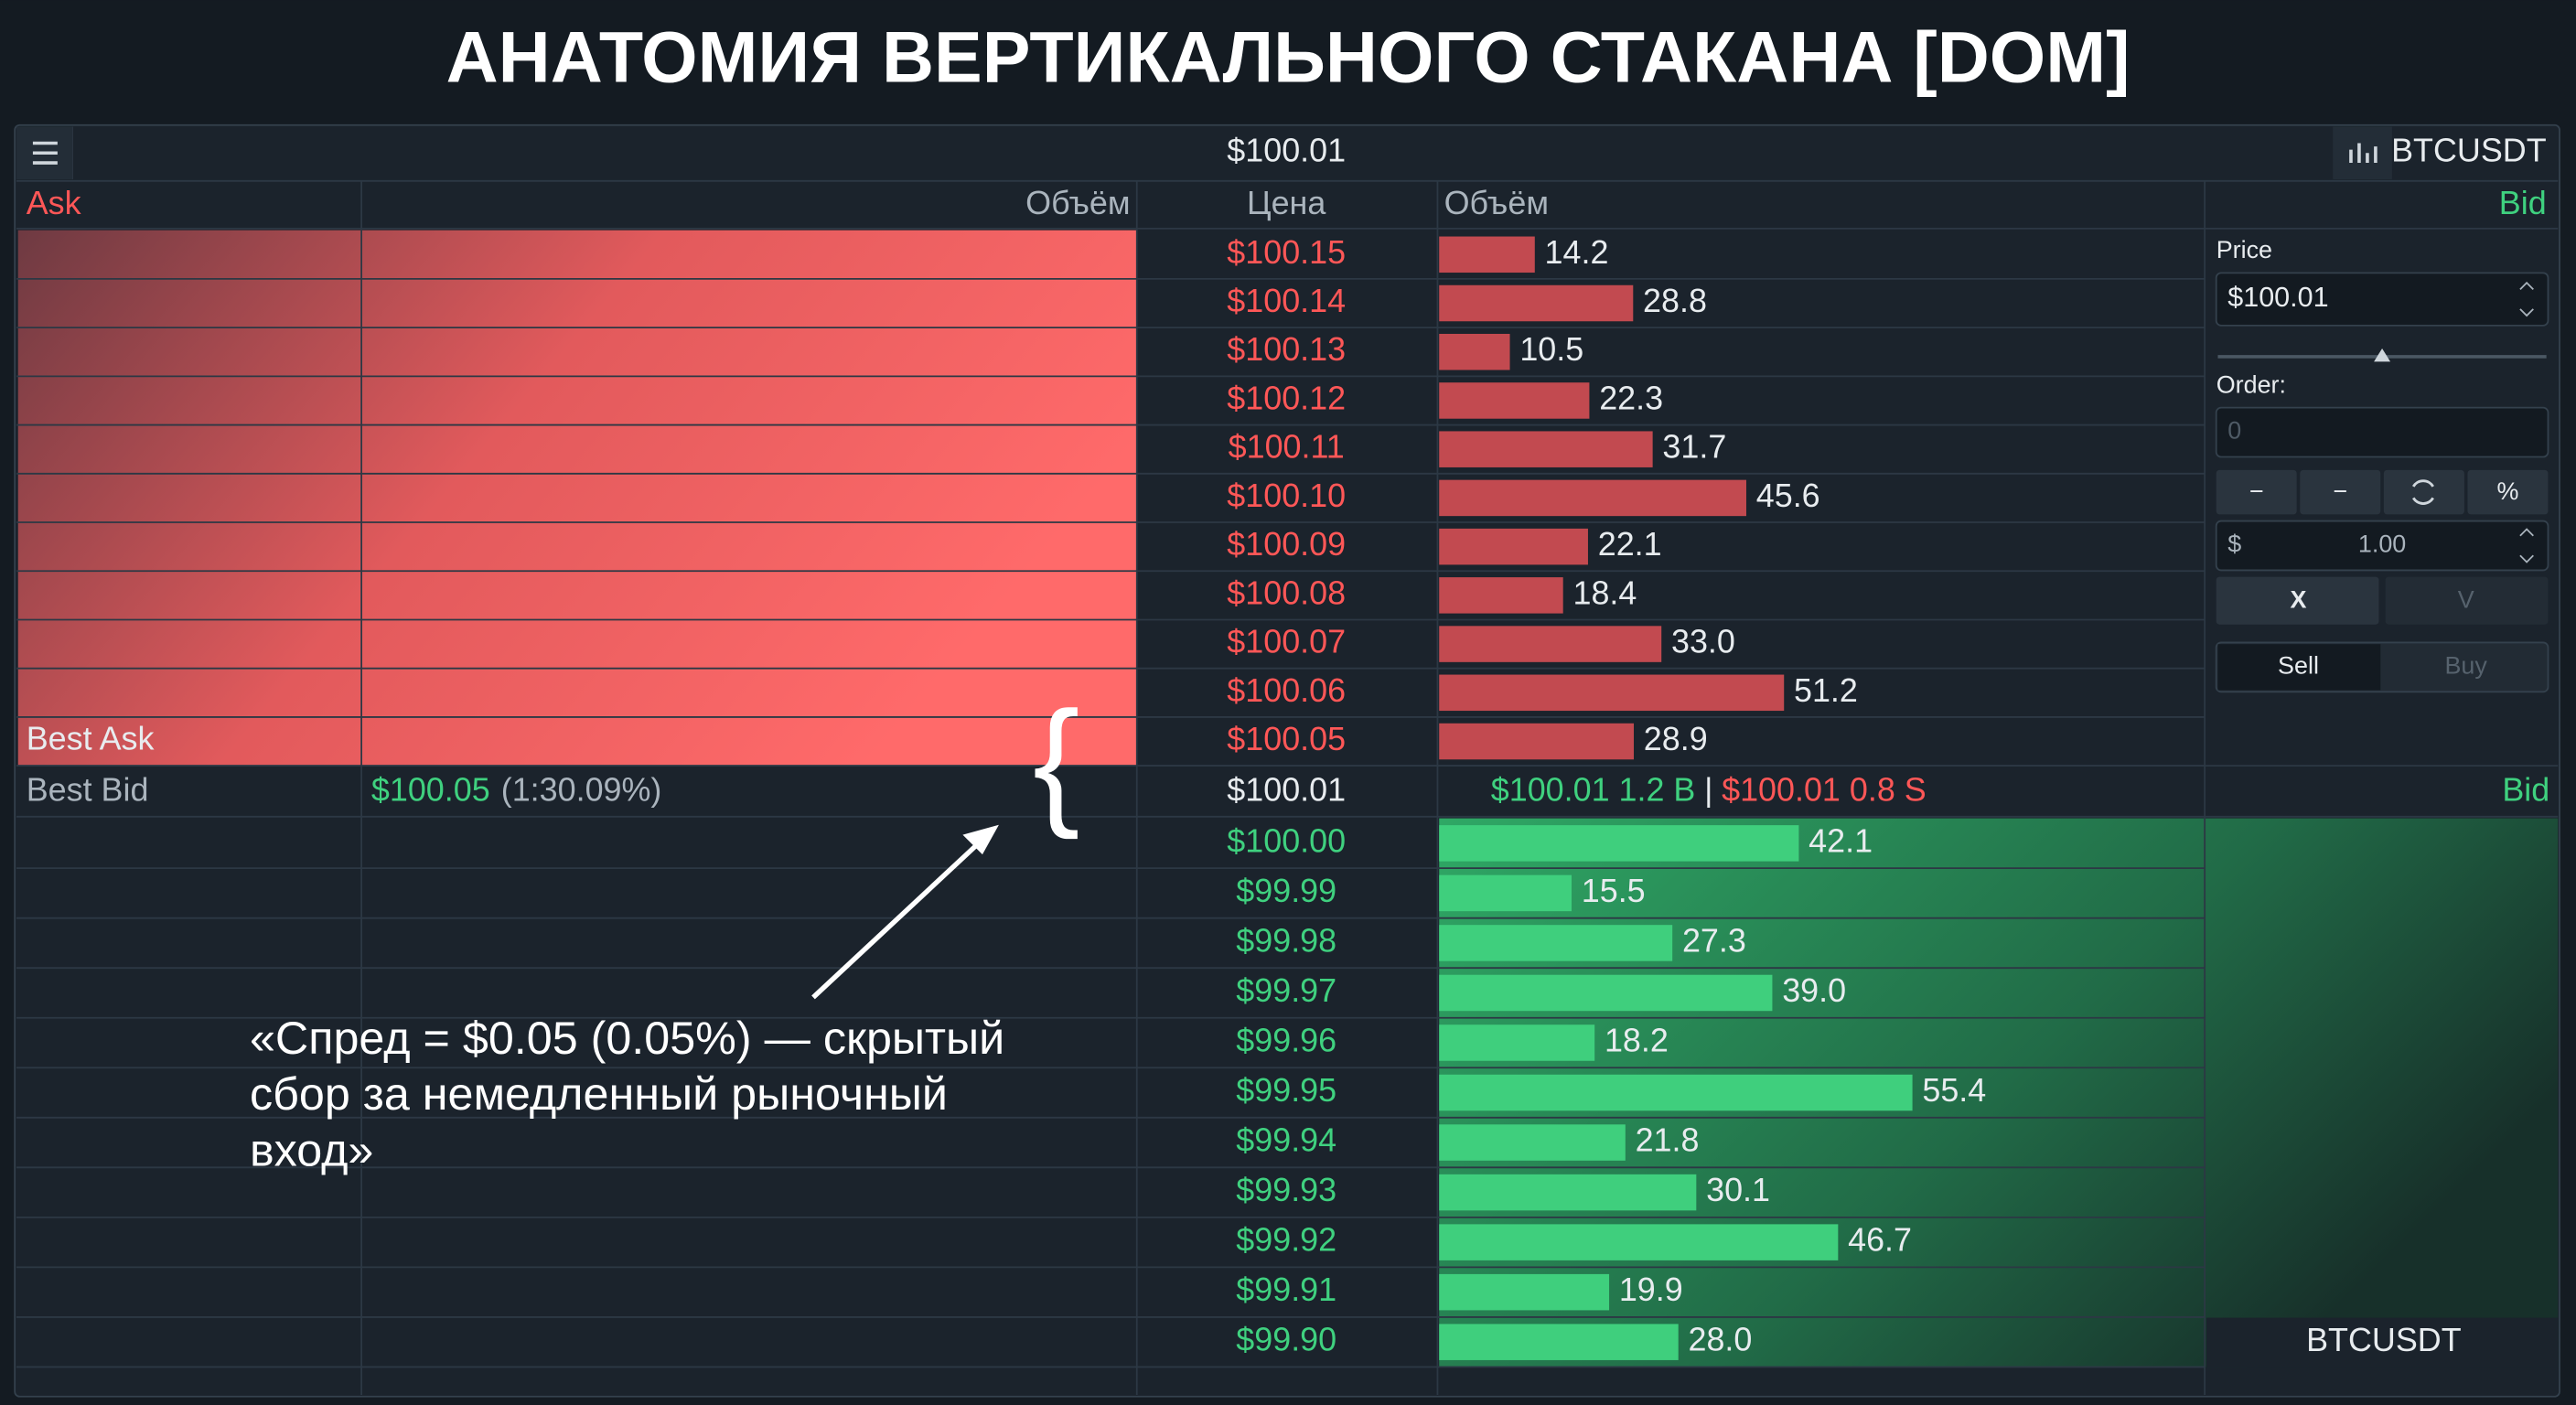  I want to click on header-price: $100.01, so click(1287, 150).